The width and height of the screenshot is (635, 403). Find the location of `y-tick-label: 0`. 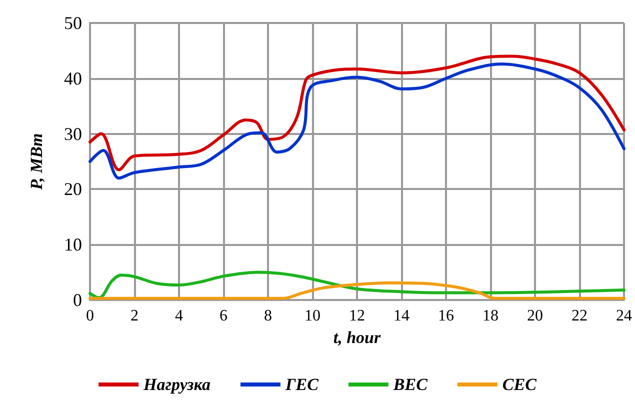

y-tick-label: 0 is located at coordinates (77, 300).